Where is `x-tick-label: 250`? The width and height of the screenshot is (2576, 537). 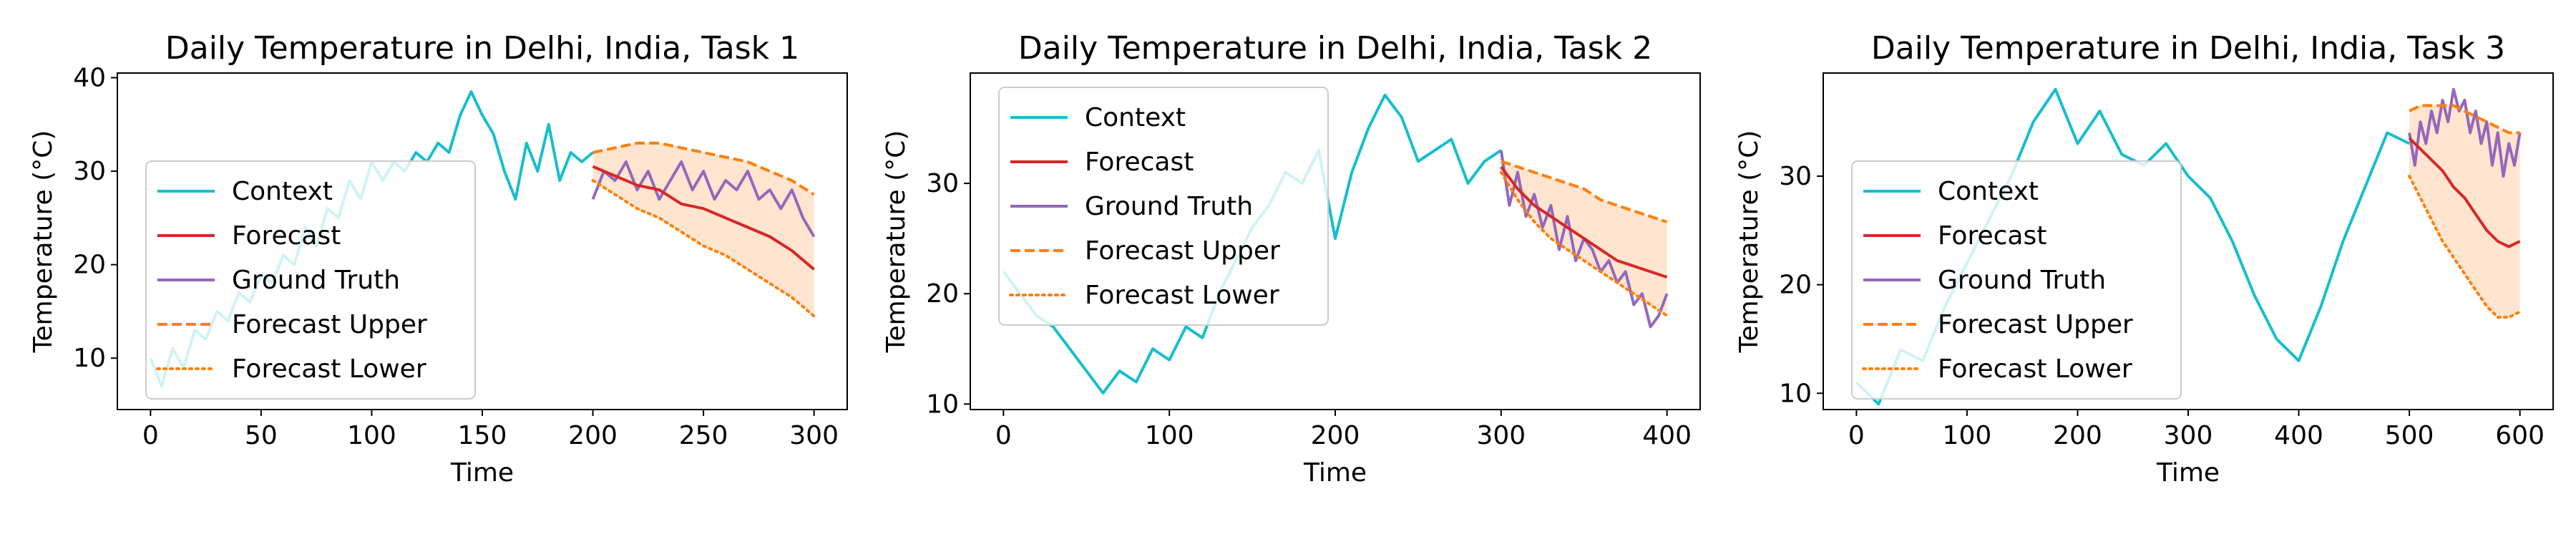
x-tick-label: 250 is located at coordinates (703, 435).